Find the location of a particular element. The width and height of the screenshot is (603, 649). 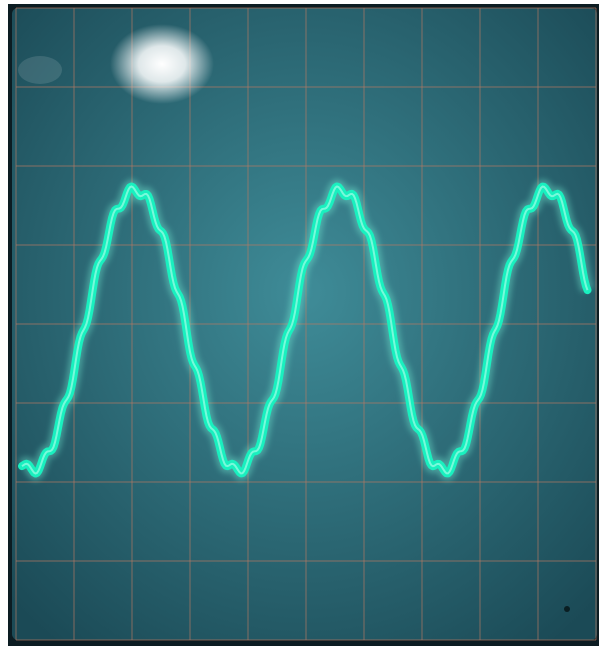

screen-speck is located at coordinates (567, 609).